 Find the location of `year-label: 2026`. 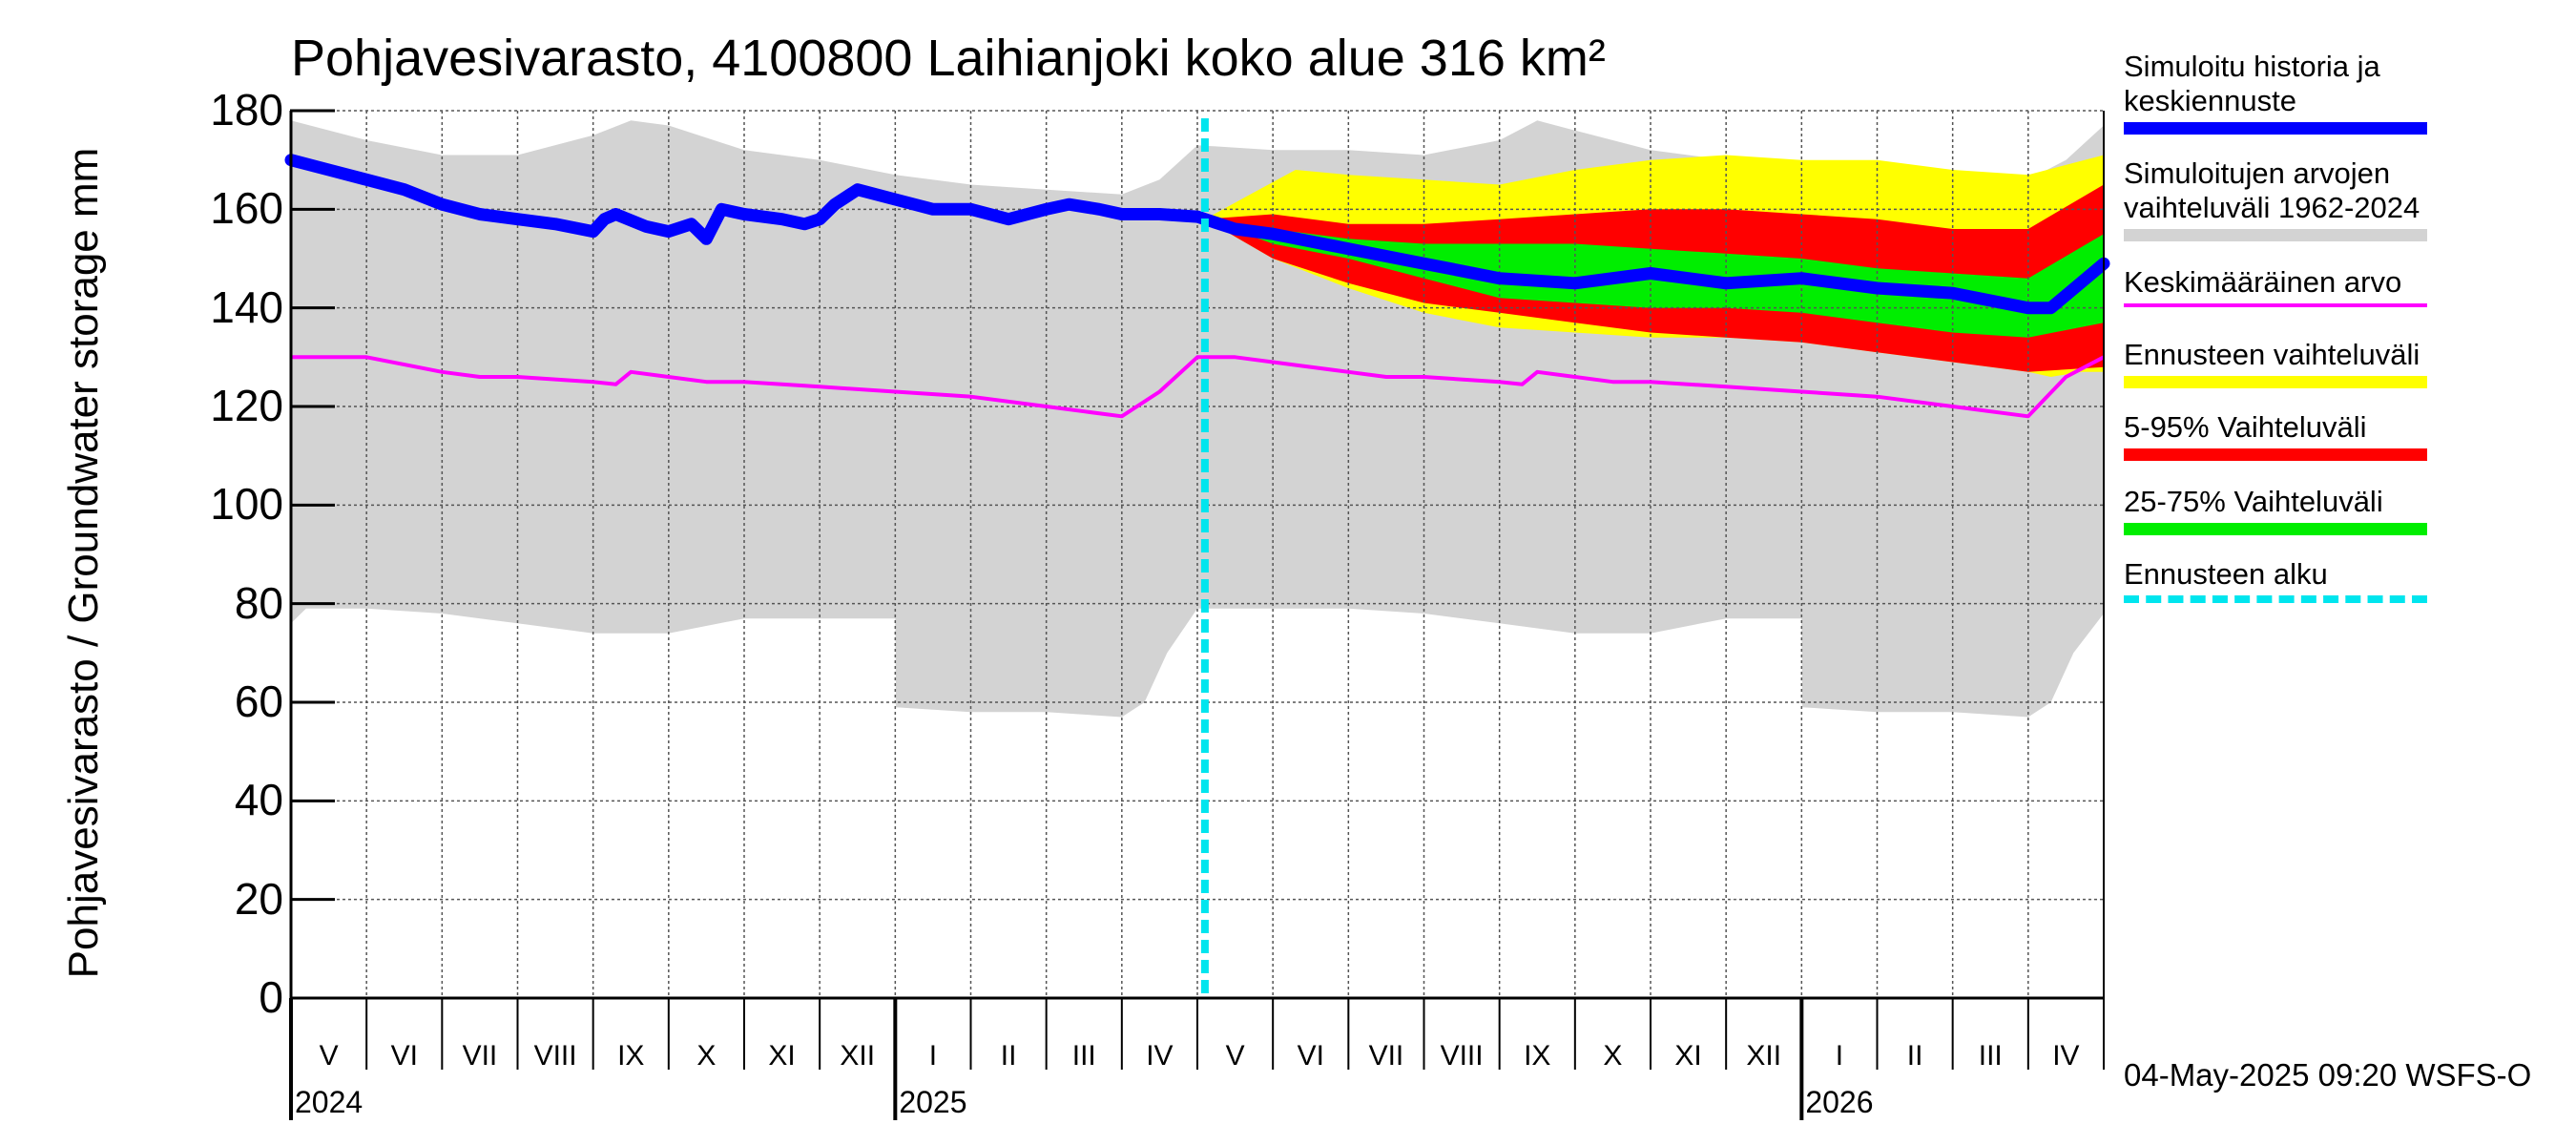

year-label: 2026 is located at coordinates (1839, 1102).